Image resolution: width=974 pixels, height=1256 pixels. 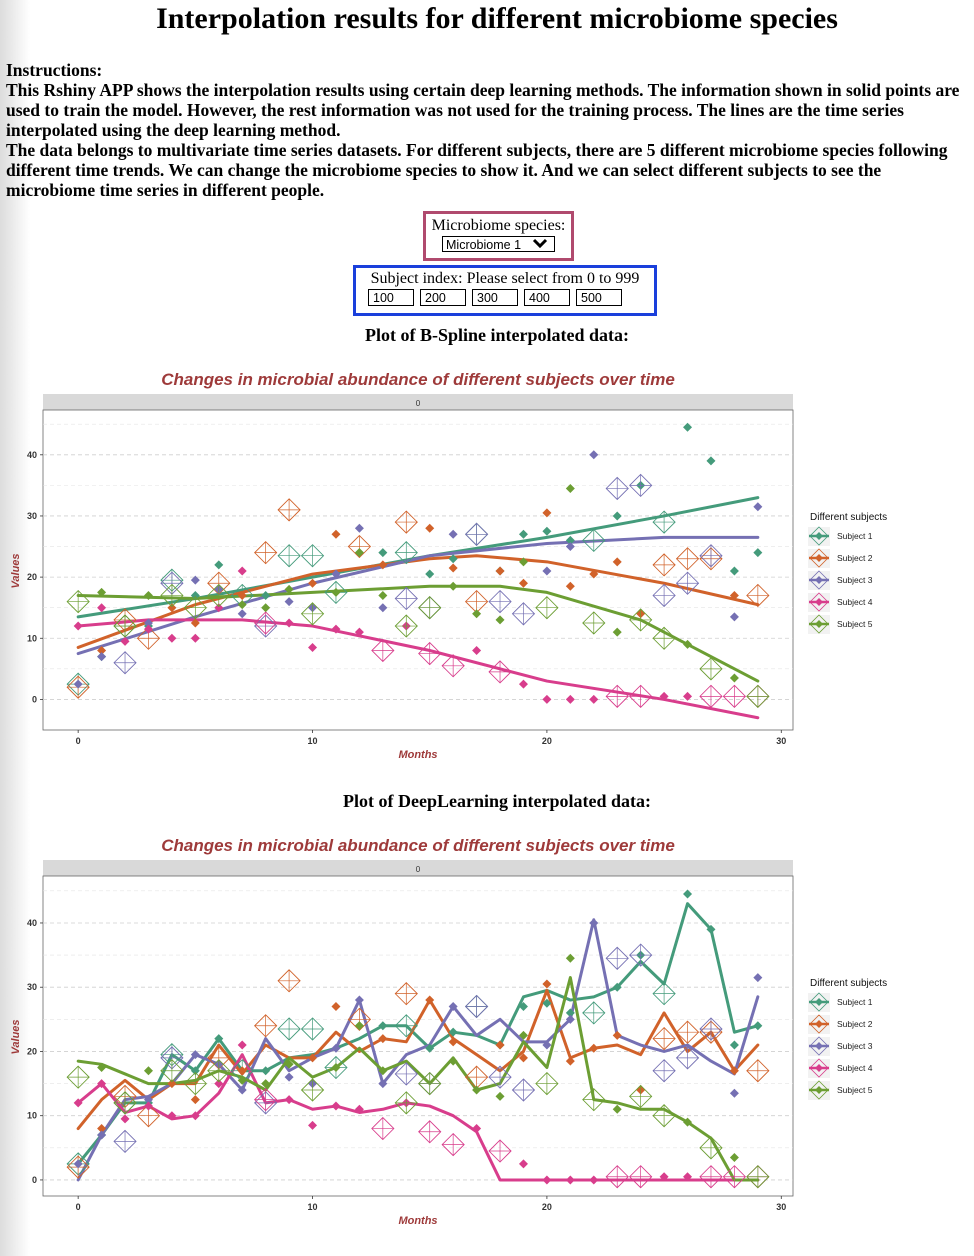 What do you see at coordinates (848, 983) in the screenshot?
I see `legend-title: Different subjects` at bounding box center [848, 983].